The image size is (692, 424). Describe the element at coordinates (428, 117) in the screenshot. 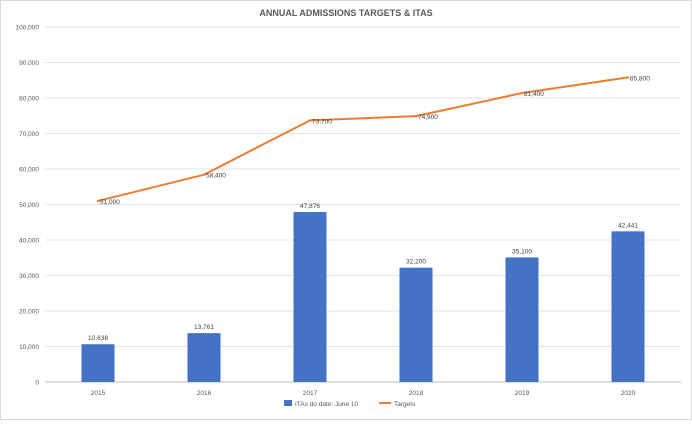

I see `line-data-label: 74,900` at that location.